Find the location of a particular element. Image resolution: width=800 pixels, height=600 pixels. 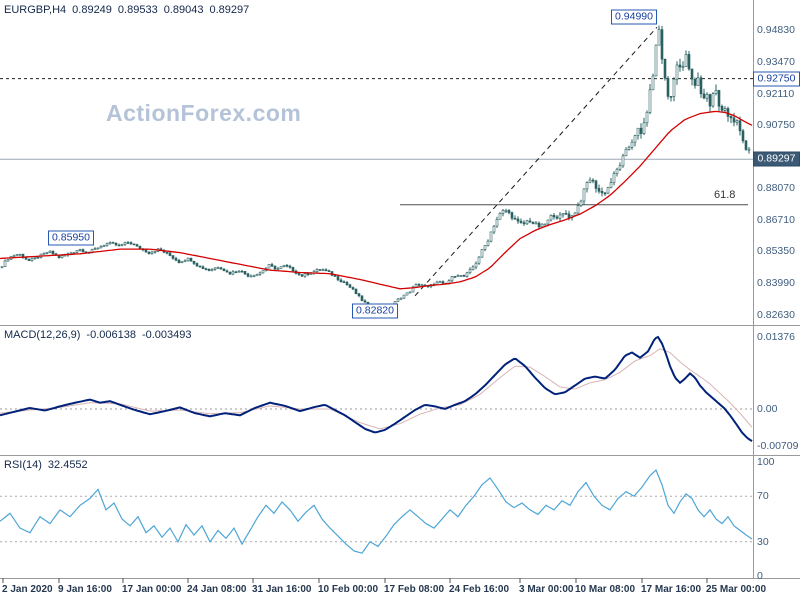

price-axis-label: 0.94830 is located at coordinates (776, 30).